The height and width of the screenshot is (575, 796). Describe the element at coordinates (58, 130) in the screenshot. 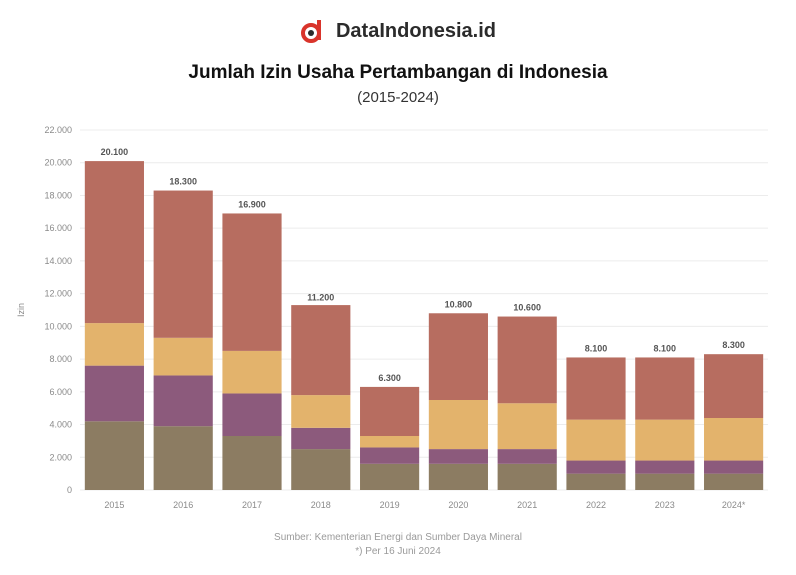

I see `y-tick-label: 22.000` at that location.